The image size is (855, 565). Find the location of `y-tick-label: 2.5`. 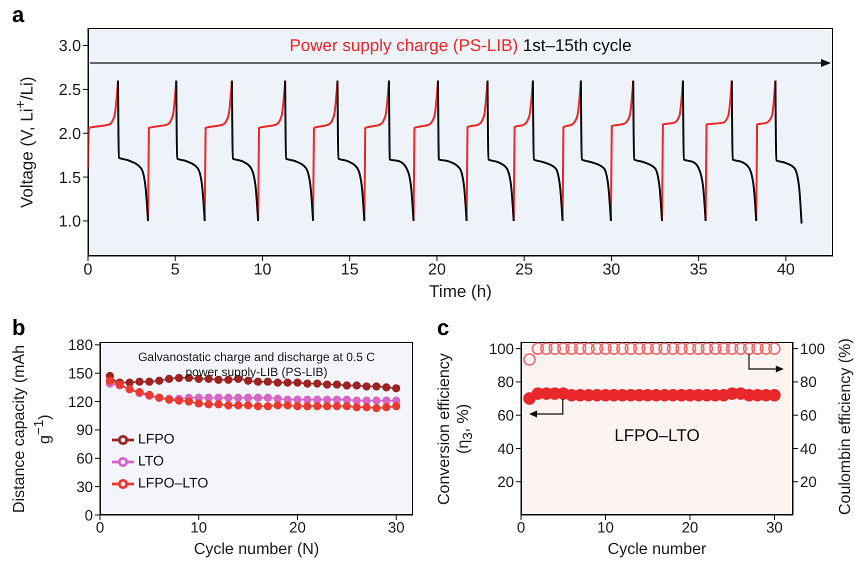

y-tick-label: 2.5 is located at coordinates (70, 91).